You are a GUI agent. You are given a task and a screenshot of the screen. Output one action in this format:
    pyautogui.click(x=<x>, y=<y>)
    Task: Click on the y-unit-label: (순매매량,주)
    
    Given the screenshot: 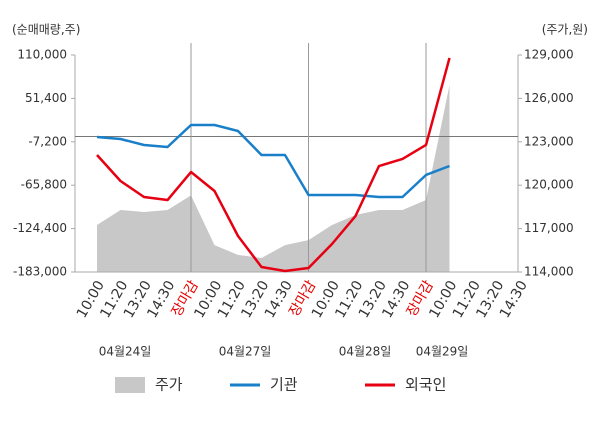 What is the action you would take?
    pyautogui.click(x=46, y=30)
    